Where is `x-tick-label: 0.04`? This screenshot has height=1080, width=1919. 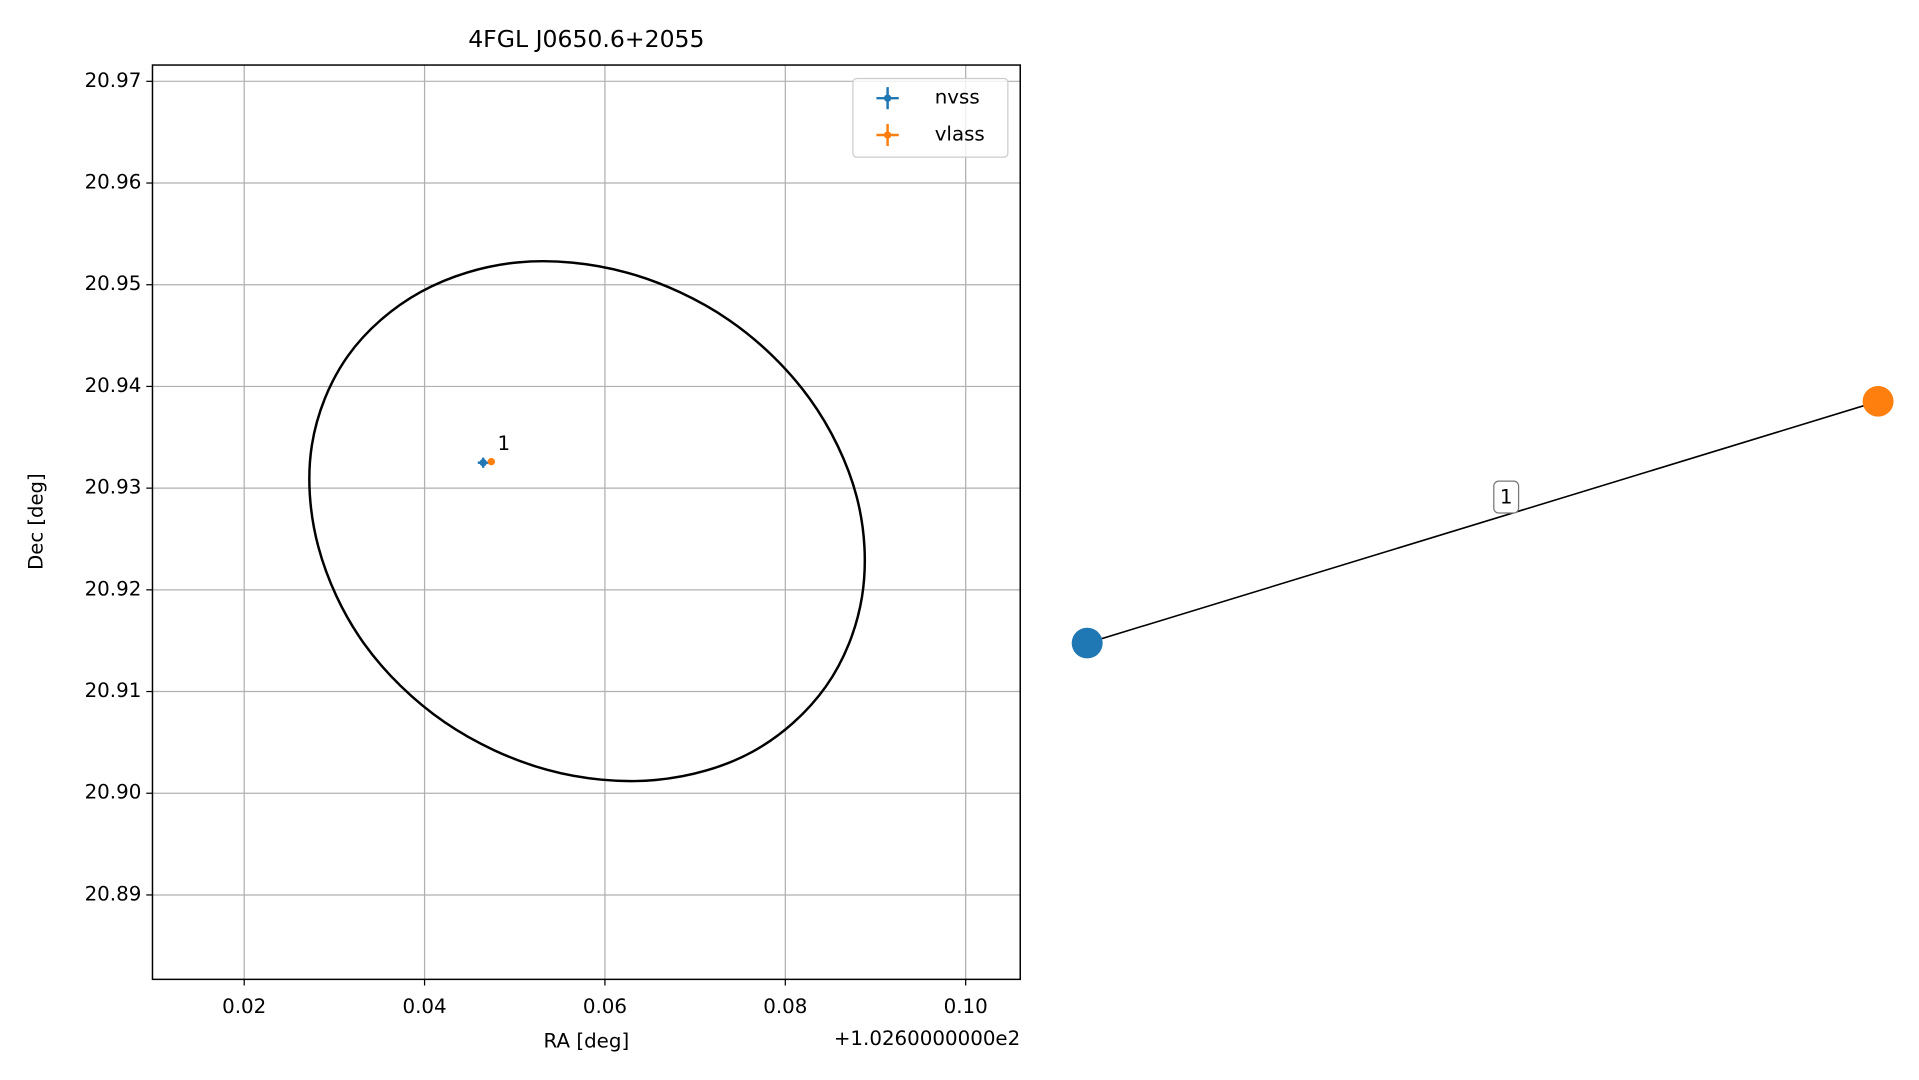
x-tick-label: 0.04 is located at coordinates (425, 1006).